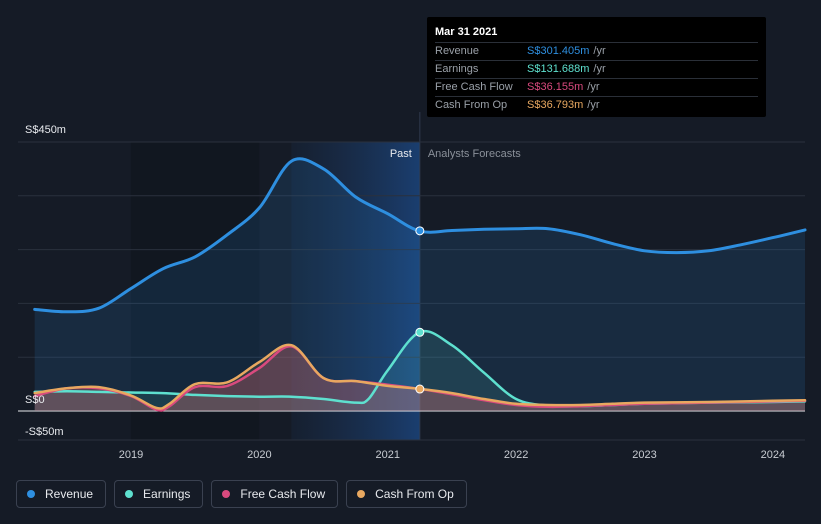  I want to click on free-cash-flow-area, so click(419, 378).